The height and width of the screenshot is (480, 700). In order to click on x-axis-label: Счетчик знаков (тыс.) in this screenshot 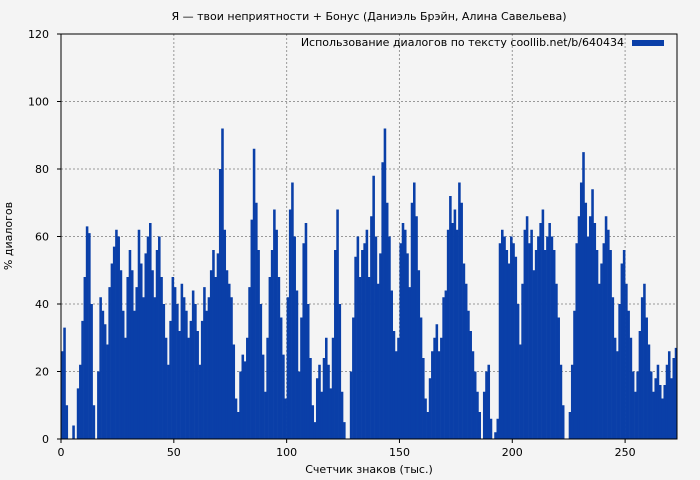, I will do `click(369, 469)`.